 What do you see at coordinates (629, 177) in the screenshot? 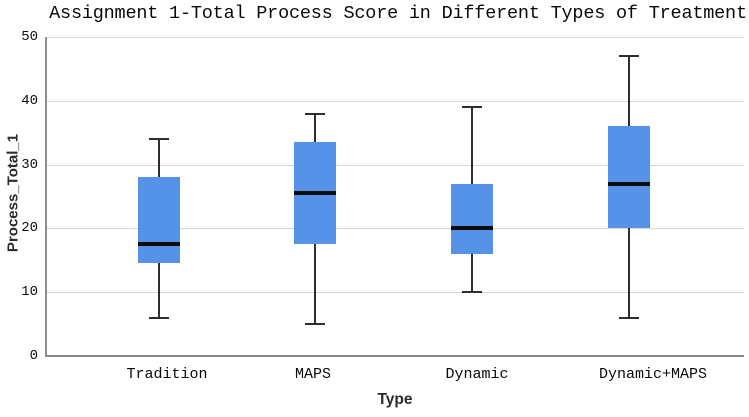
I see `box-dynamic-maps` at bounding box center [629, 177].